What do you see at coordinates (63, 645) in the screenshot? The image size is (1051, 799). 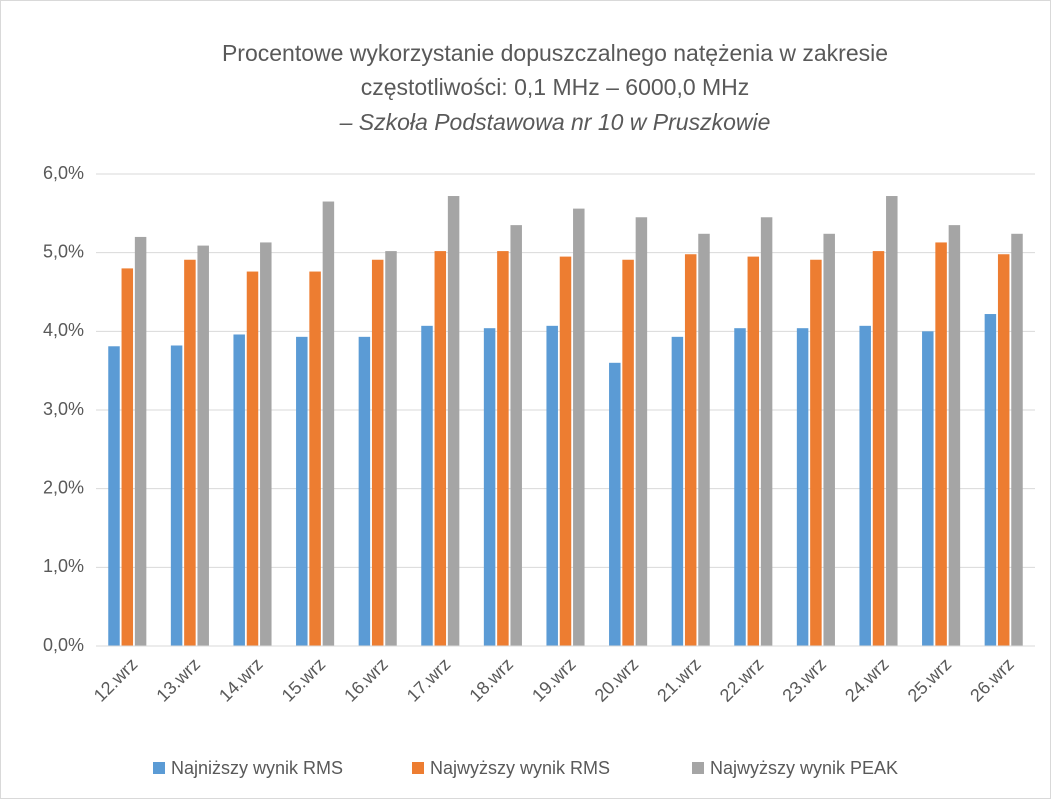 I see `y-tick-label: 0,0%` at bounding box center [63, 645].